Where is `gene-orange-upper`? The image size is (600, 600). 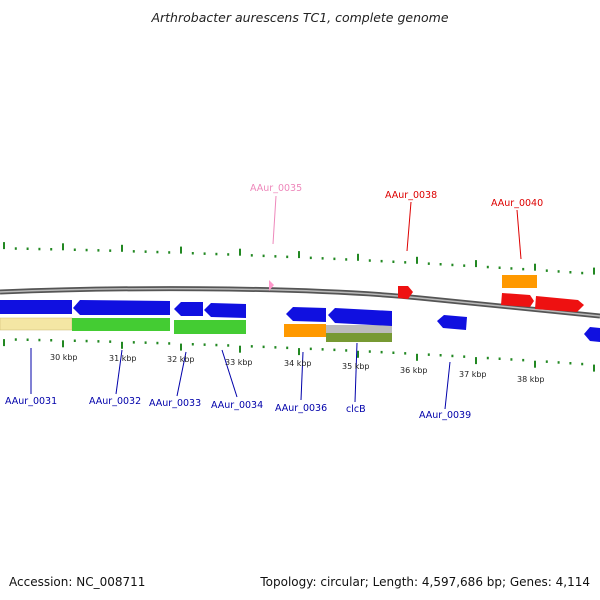 gene-orange-upper is located at coordinates (519, 281).